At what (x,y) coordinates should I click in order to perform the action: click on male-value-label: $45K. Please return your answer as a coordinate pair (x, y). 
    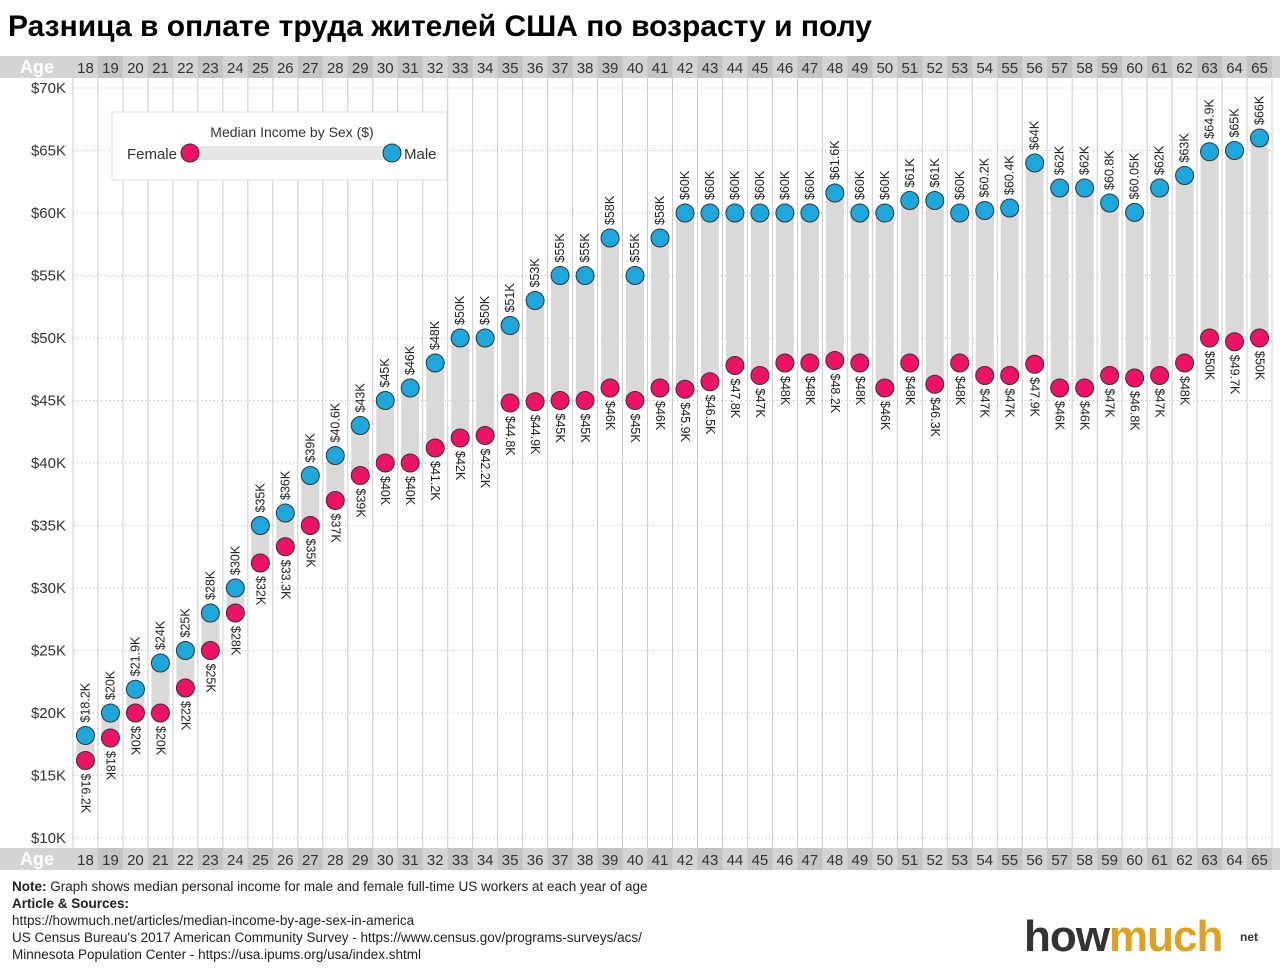
    Looking at the image, I should click on (385, 373).